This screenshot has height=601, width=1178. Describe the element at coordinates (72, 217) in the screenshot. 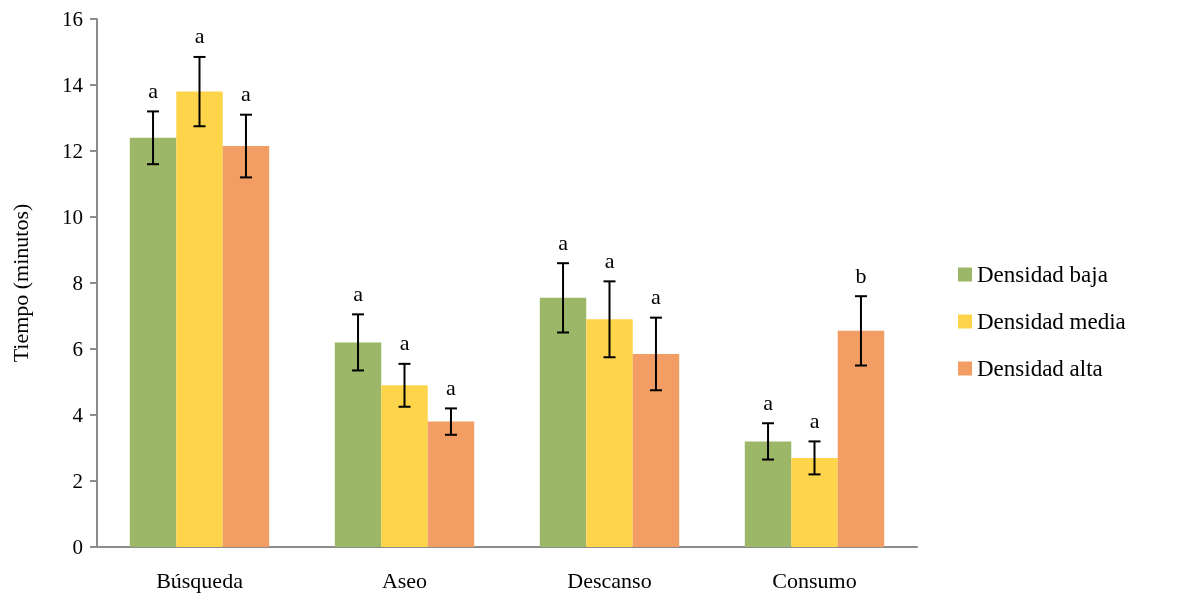

I see `y-tick-label: 10` at that location.